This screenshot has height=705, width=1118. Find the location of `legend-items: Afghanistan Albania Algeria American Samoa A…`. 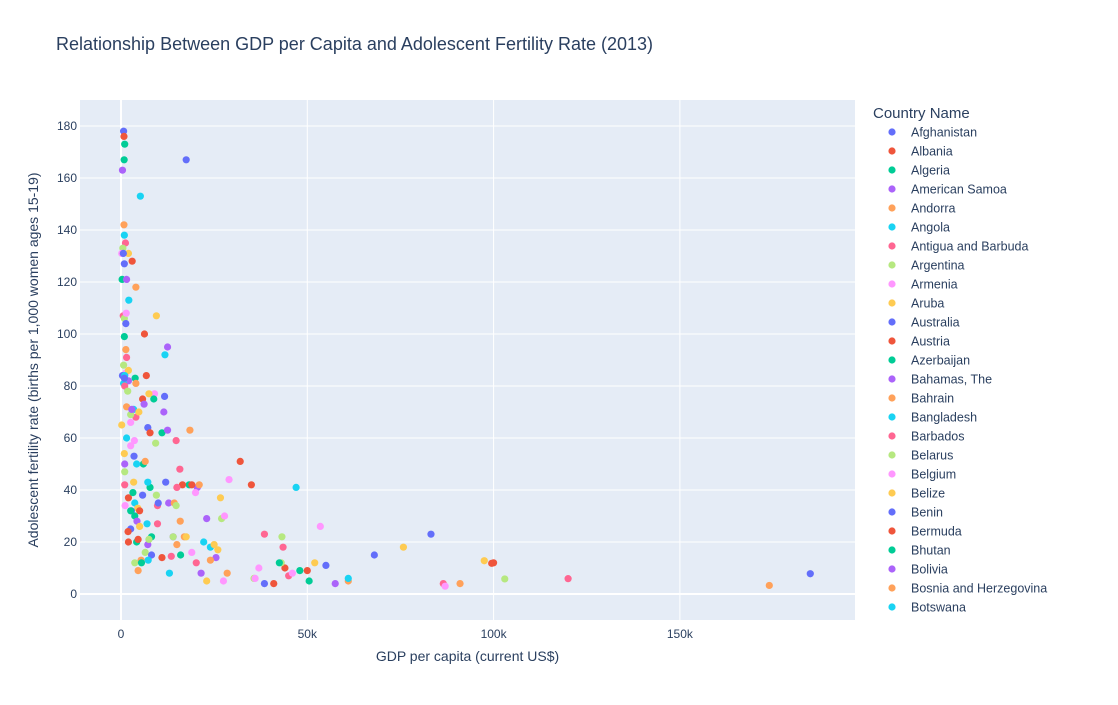

legend-items: Afghanistan Albania Algeria American Samoa A… is located at coordinates (967, 370).